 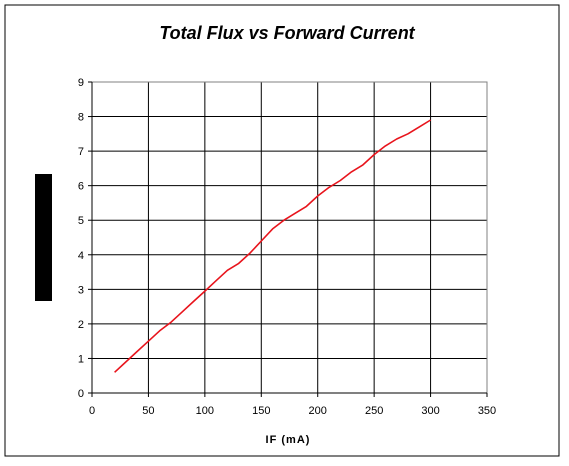 What do you see at coordinates (430, 411) in the screenshot?
I see `x-tick-label: 300` at bounding box center [430, 411].